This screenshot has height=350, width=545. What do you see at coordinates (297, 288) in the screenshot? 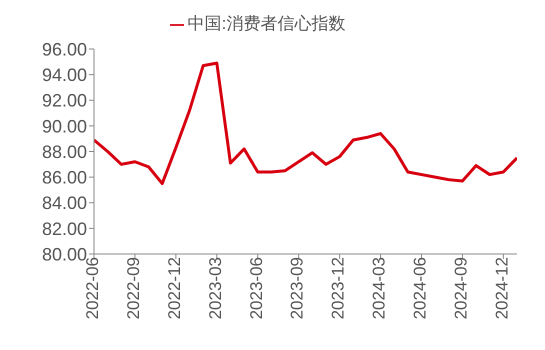
I see `x-tick-label: 2023-09` at bounding box center [297, 288].